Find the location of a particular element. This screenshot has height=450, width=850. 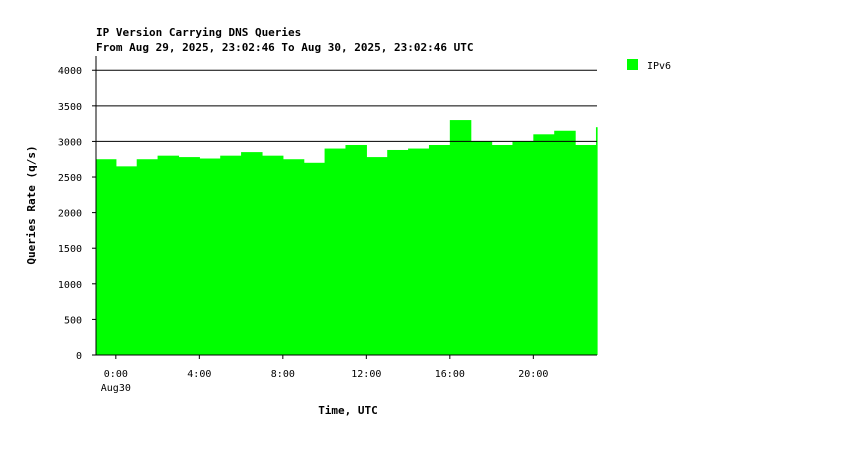

x-tick-label: 12:00 is located at coordinates (366, 374).